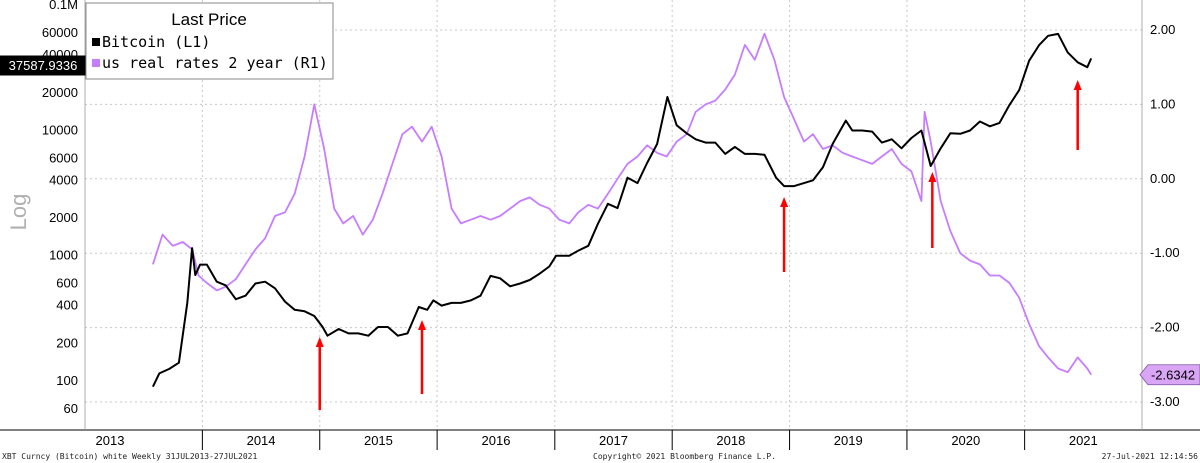 The image size is (1200, 463). Describe the element at coordinates (848, 440) in the screenshot. I see `x-year-label: 2019` at that location.